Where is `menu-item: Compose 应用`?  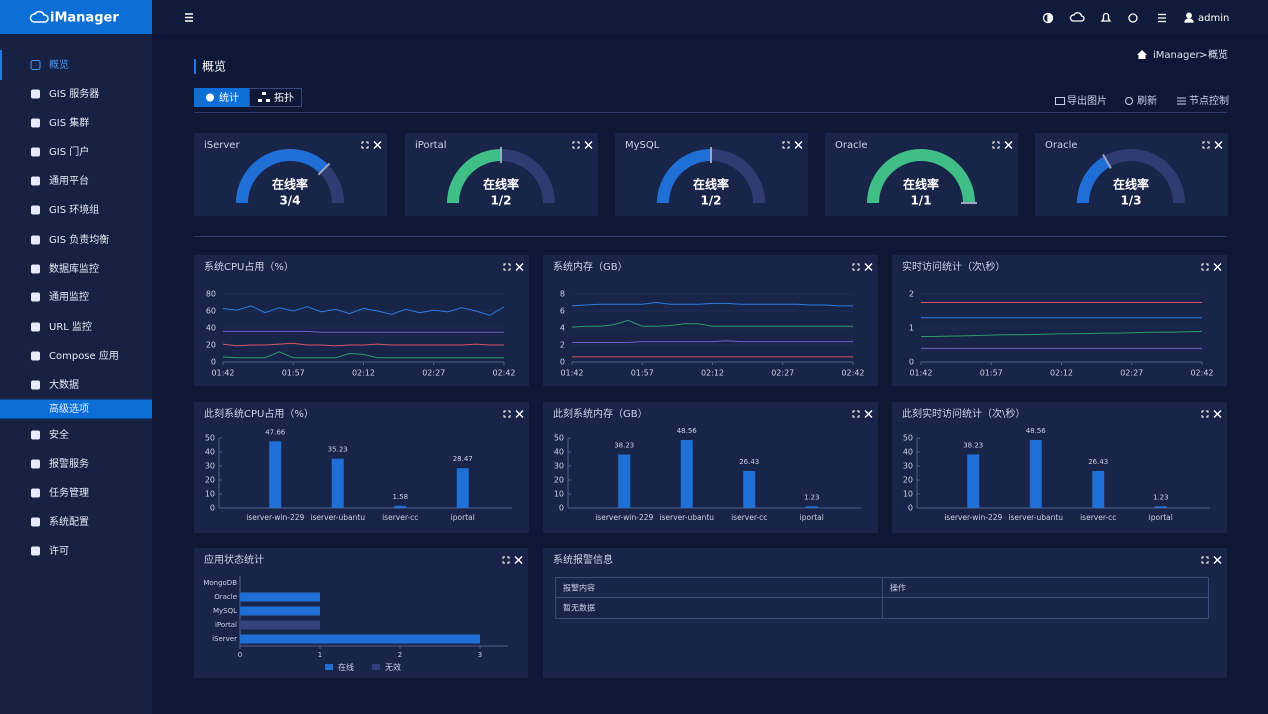 menu-item: Compose 应用 is located at coordinates (84, 355).